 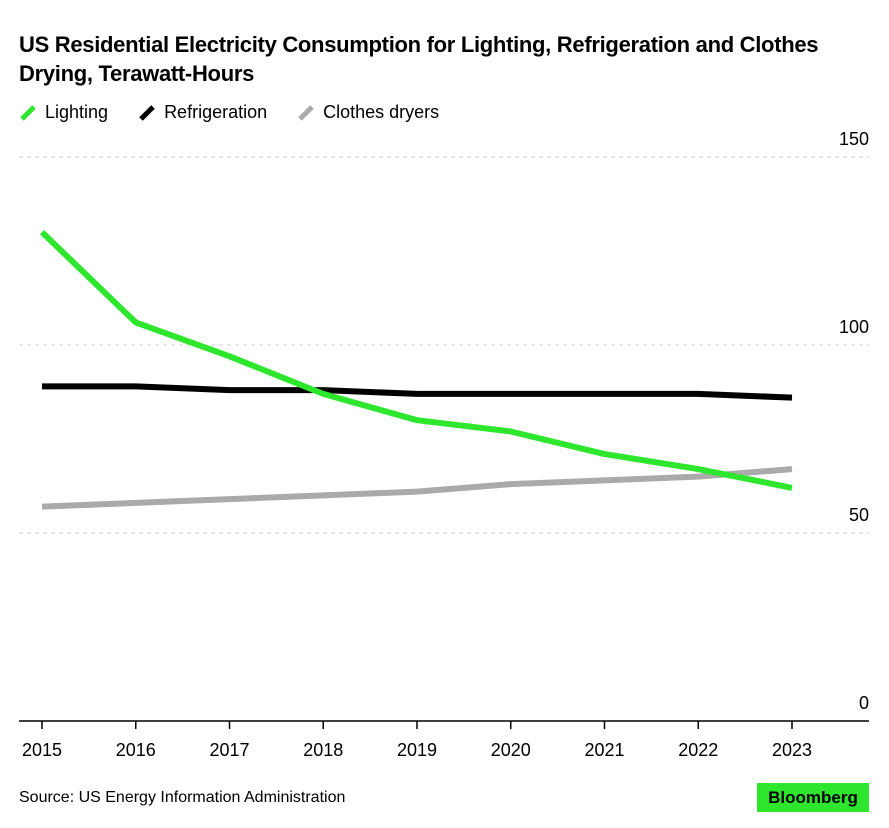 I want to click on legend: Lighting Refrigeration Clothes dryers, so click(x=244, y=112).